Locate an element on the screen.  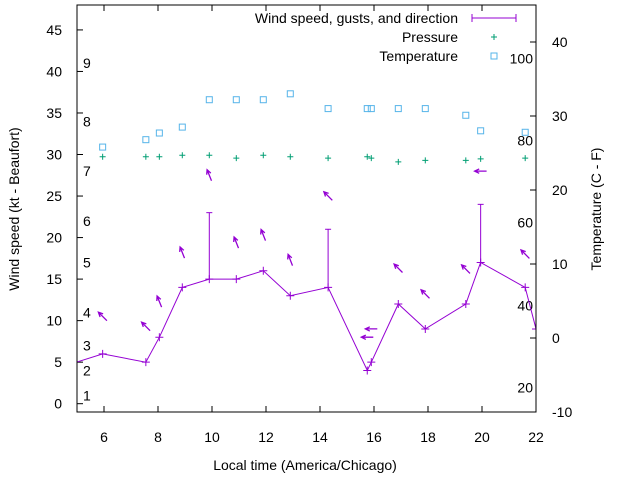
beaufort-label: 4 is located at coordinates (87, 312).